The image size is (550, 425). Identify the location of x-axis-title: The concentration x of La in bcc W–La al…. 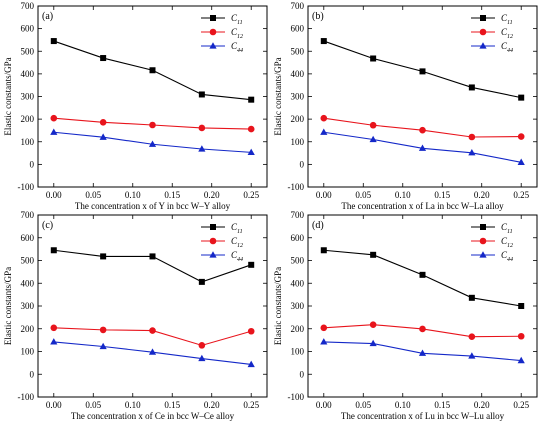
(422, 206).